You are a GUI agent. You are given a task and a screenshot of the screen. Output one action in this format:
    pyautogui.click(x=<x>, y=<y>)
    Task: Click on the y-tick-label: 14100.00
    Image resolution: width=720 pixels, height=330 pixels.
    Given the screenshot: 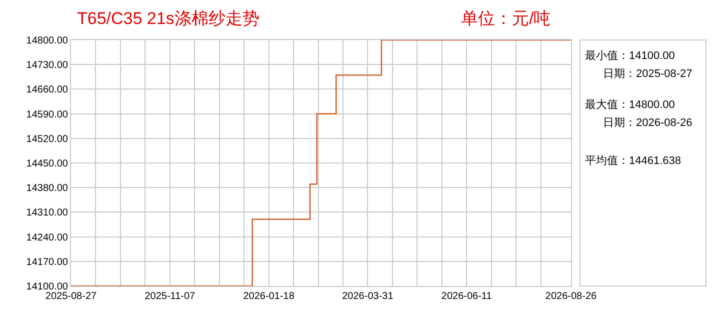 What is the action you would take?
    pyautogui.click(x=47, y=287)
    